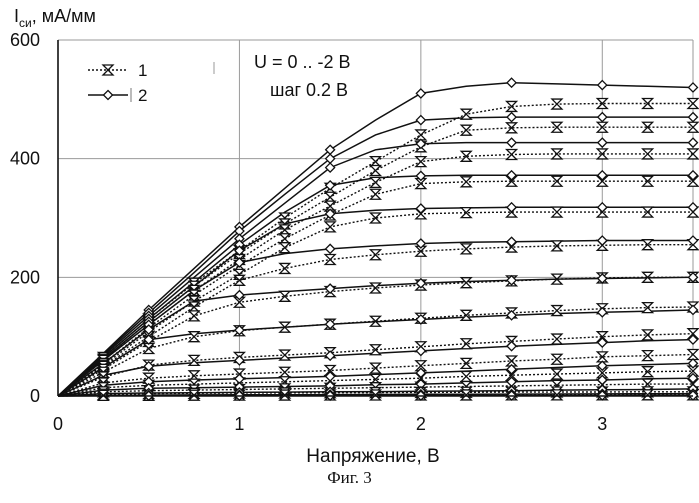 This screenshot has width=699, height=503. I want to click on y-tick-label: 0, so click(35, 396).